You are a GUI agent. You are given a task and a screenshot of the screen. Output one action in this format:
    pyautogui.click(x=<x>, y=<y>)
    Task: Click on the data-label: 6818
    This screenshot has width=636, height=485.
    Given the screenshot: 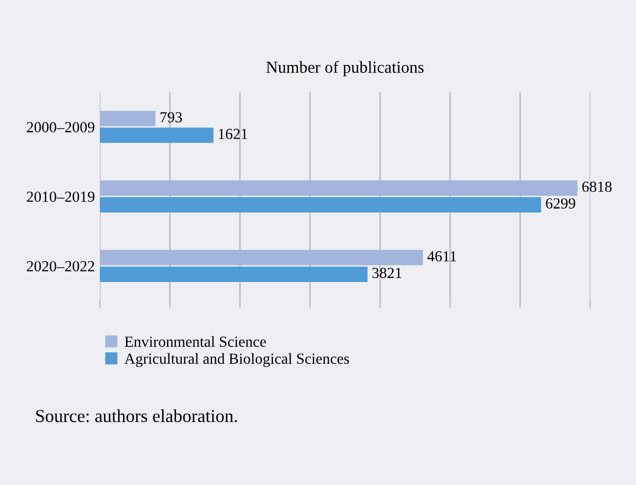 What is the action you would take?
    pyautogui.click(x=597, y=187)
    